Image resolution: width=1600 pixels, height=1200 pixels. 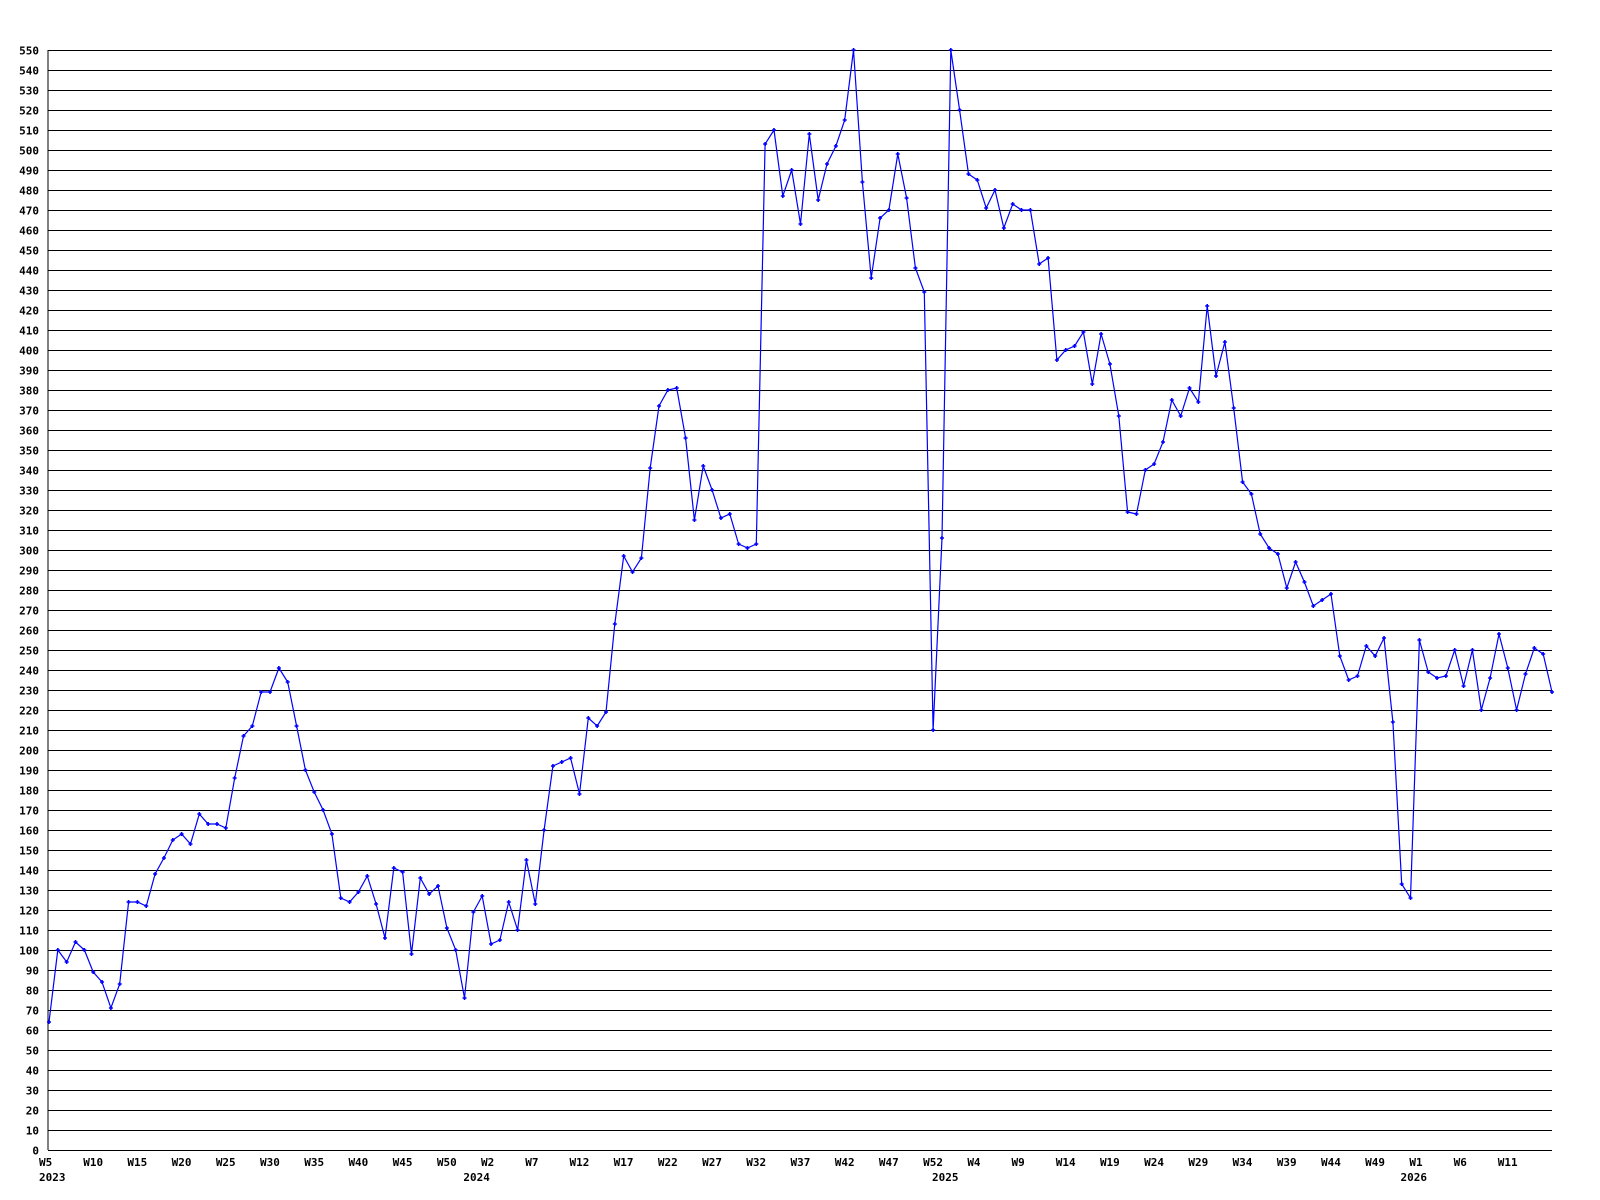 What do you see at coordinates (29, 311) in the screenshot?
I see `y-tick-label: 420` at bounding box center [29, 311].